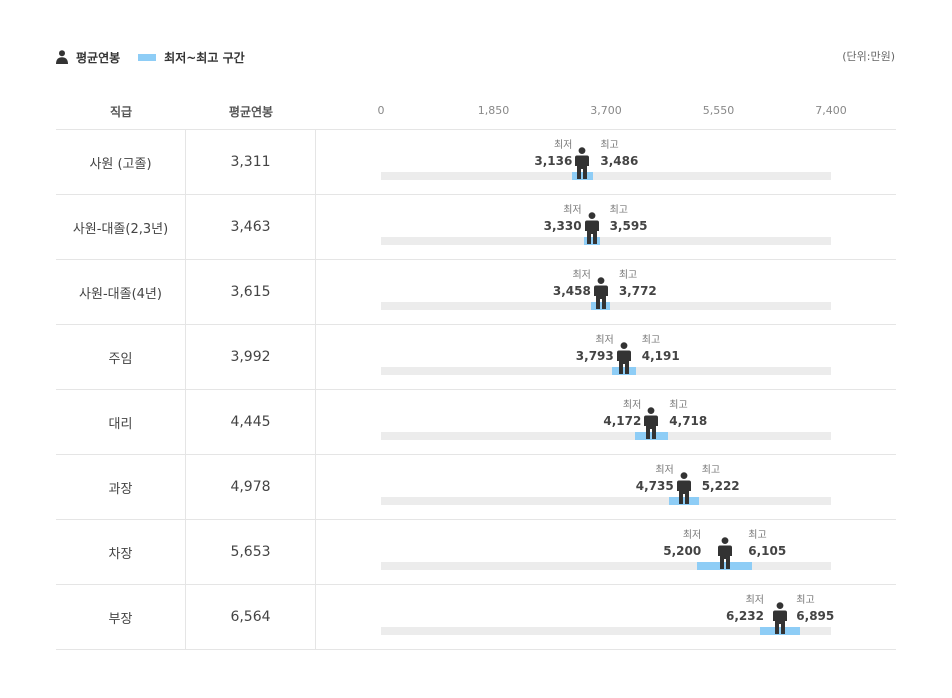 The image size is (952, 698). I want to click on min-value-label: 최저 5,200, so click(682, 544).